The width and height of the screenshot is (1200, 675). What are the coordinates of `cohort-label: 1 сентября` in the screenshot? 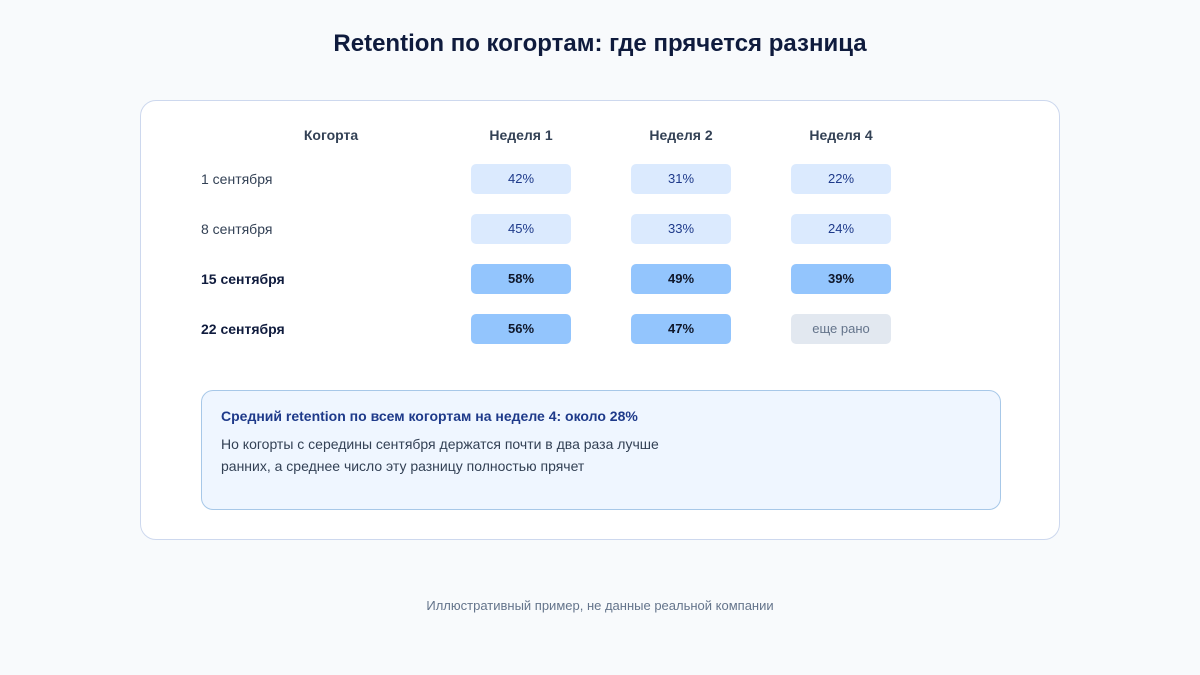 It's located at (237, 179).